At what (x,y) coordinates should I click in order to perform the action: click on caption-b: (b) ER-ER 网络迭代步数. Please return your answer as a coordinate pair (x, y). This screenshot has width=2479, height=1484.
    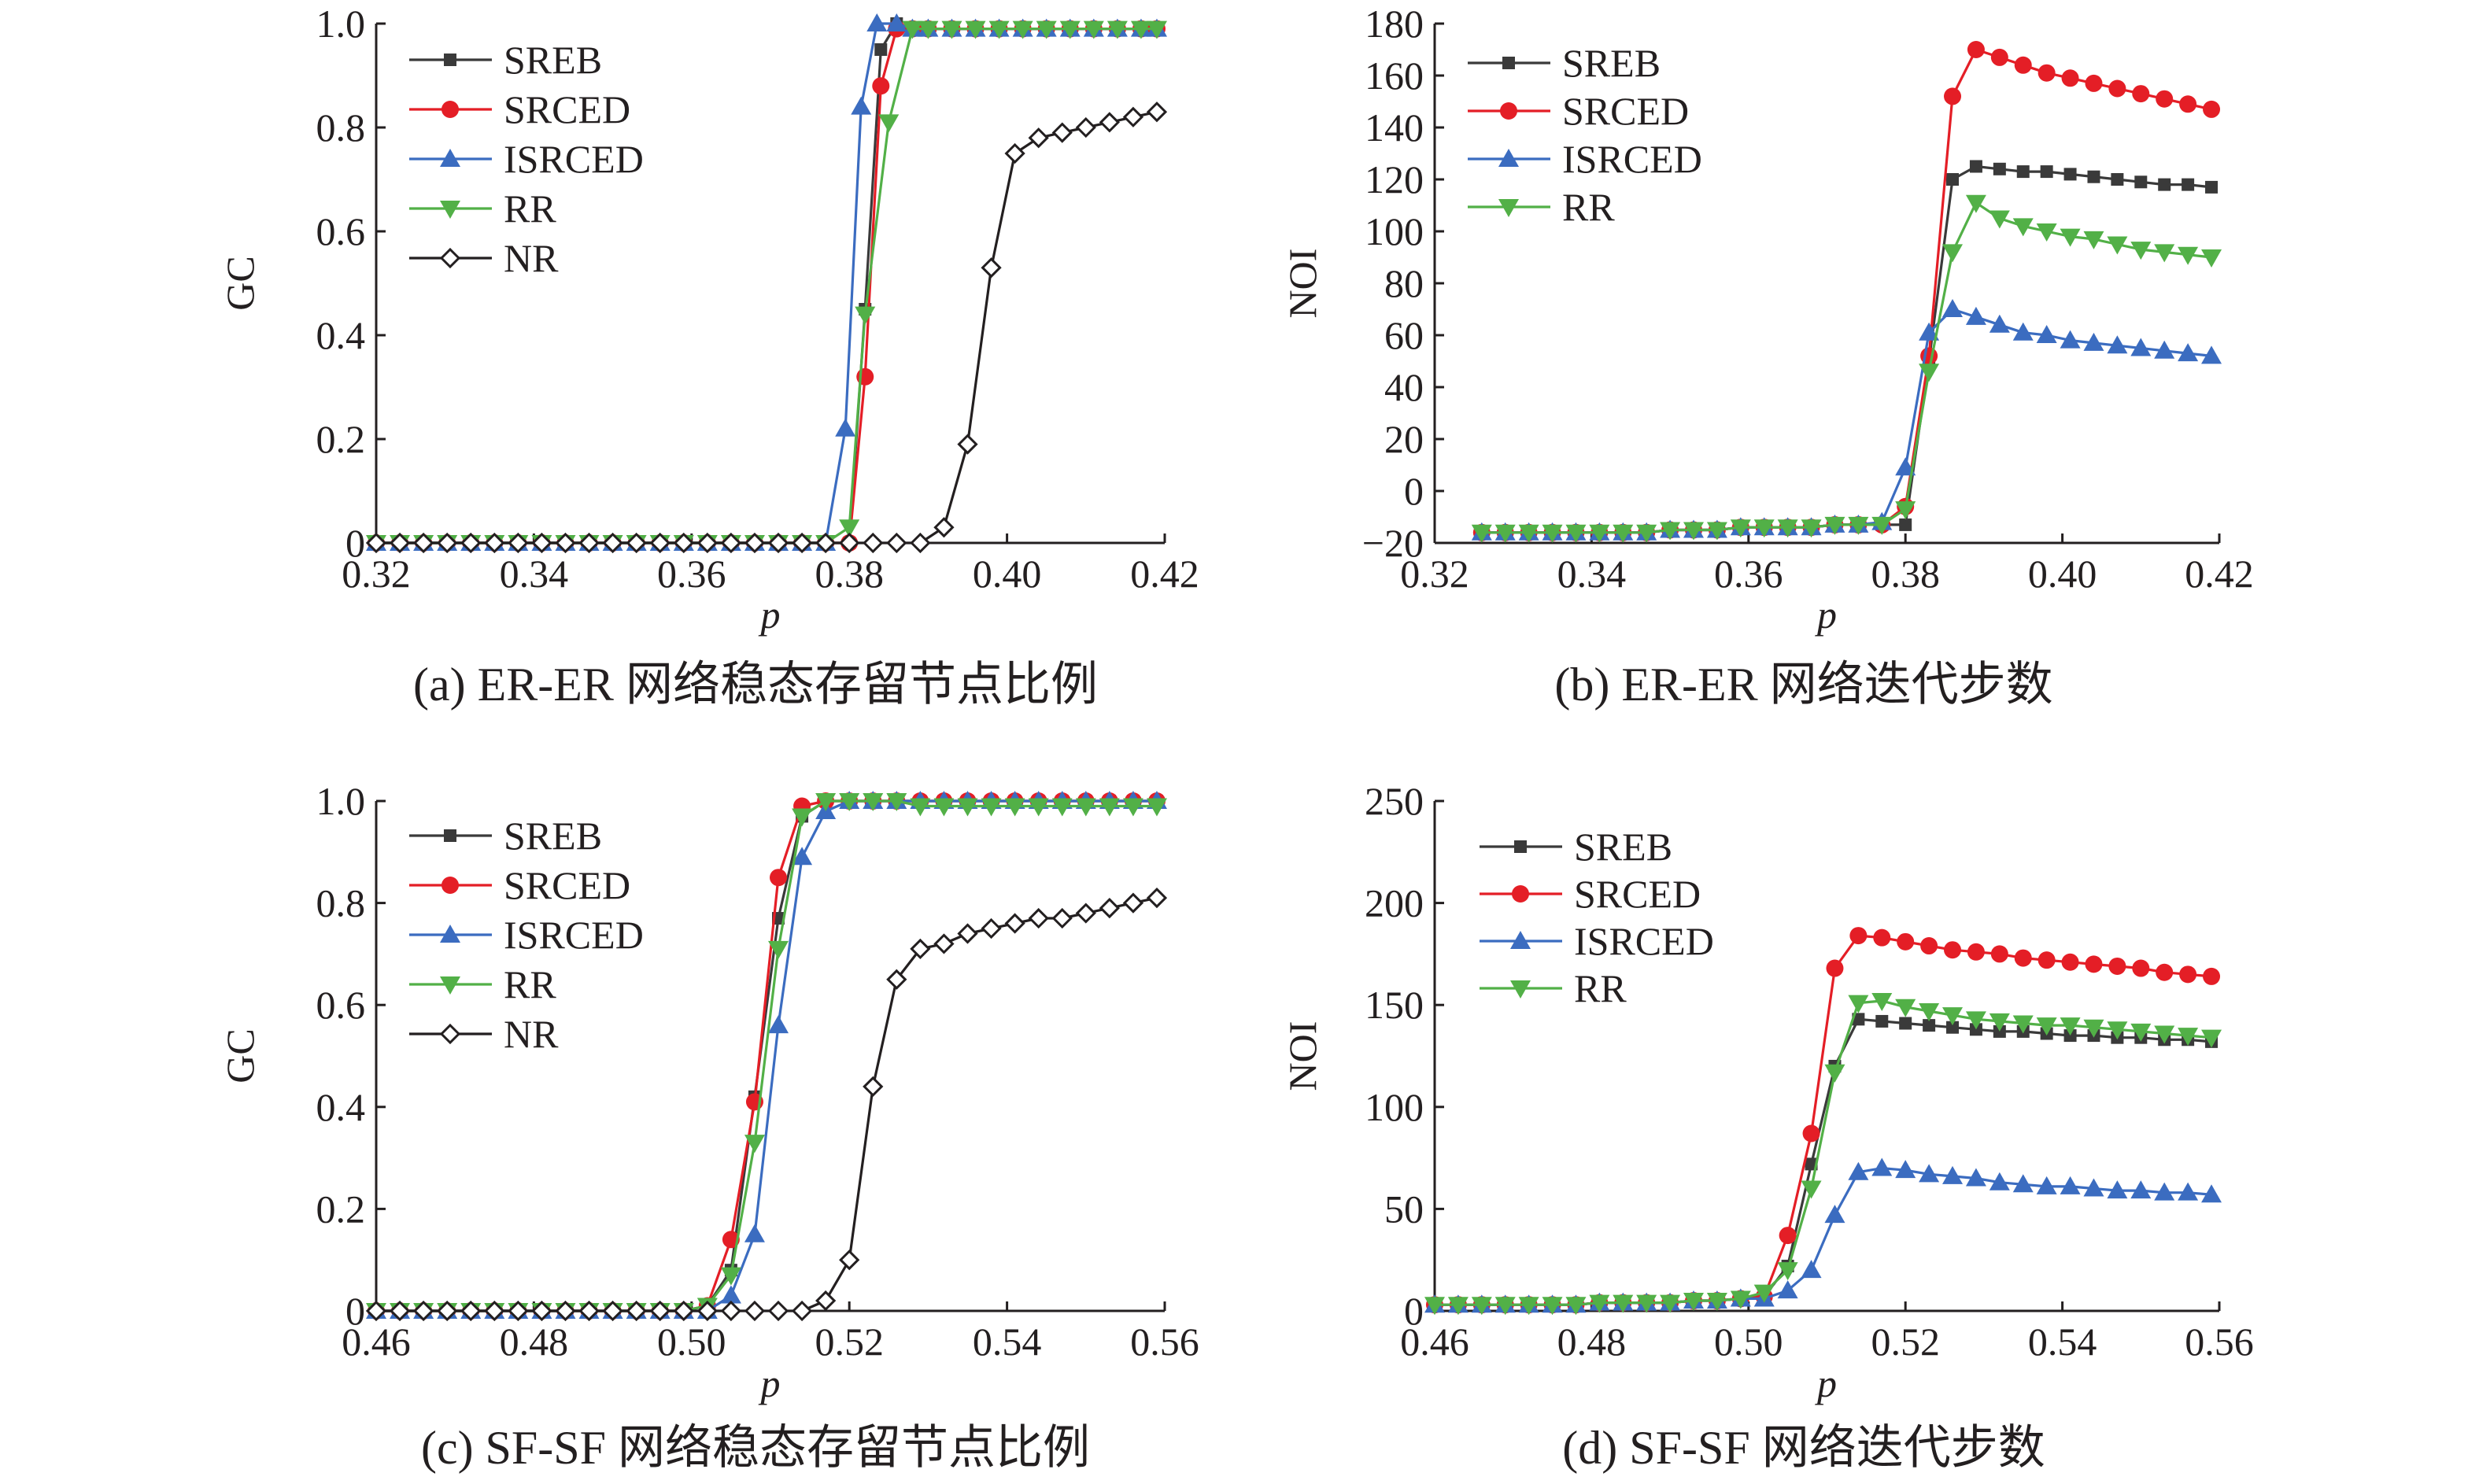
    Looking at the image, I should click on (1803, 685).